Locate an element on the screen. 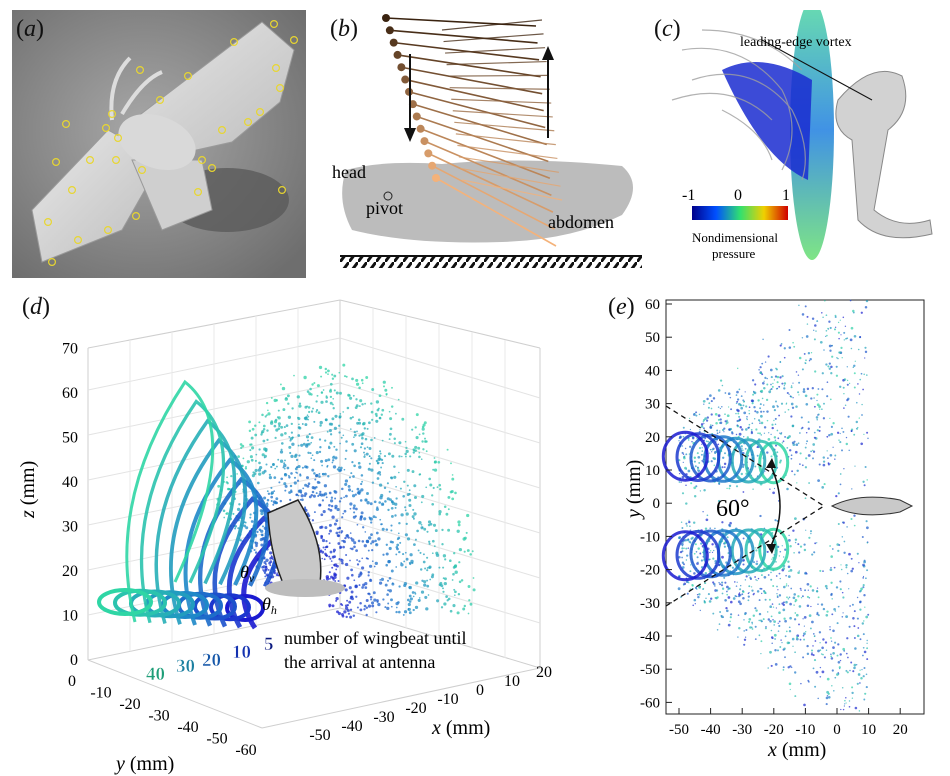 The width and height of the screenshot is (950, 776). wing-return-line is located at coordinates (504, 126).